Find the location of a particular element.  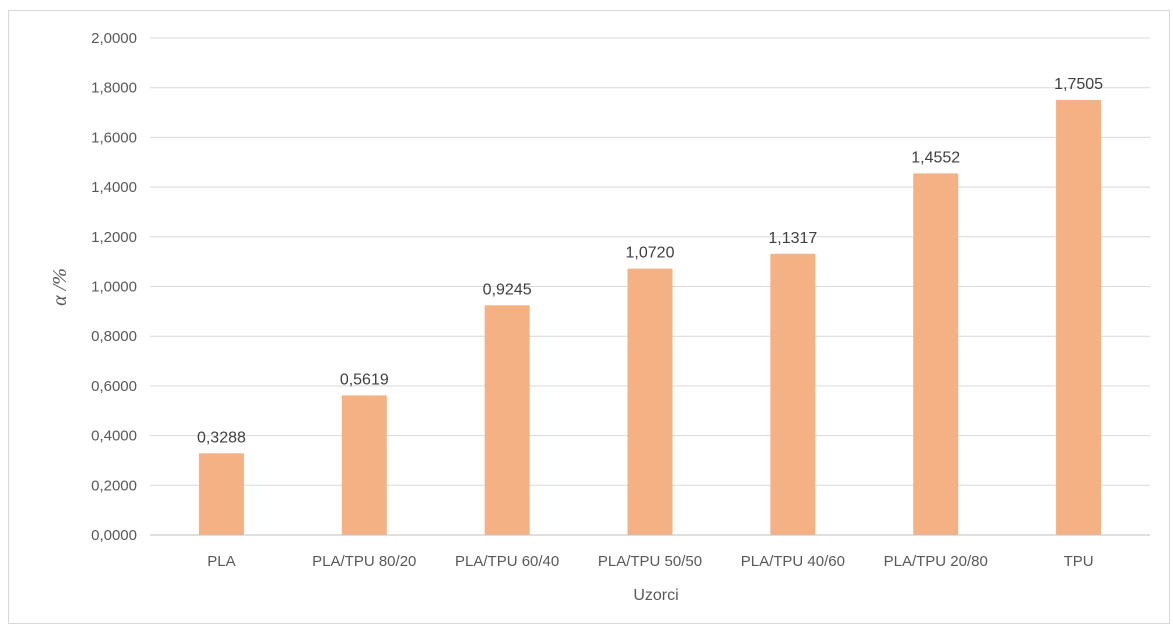

y-tick-label: 0,4000 is located at coordinates (114, 436).